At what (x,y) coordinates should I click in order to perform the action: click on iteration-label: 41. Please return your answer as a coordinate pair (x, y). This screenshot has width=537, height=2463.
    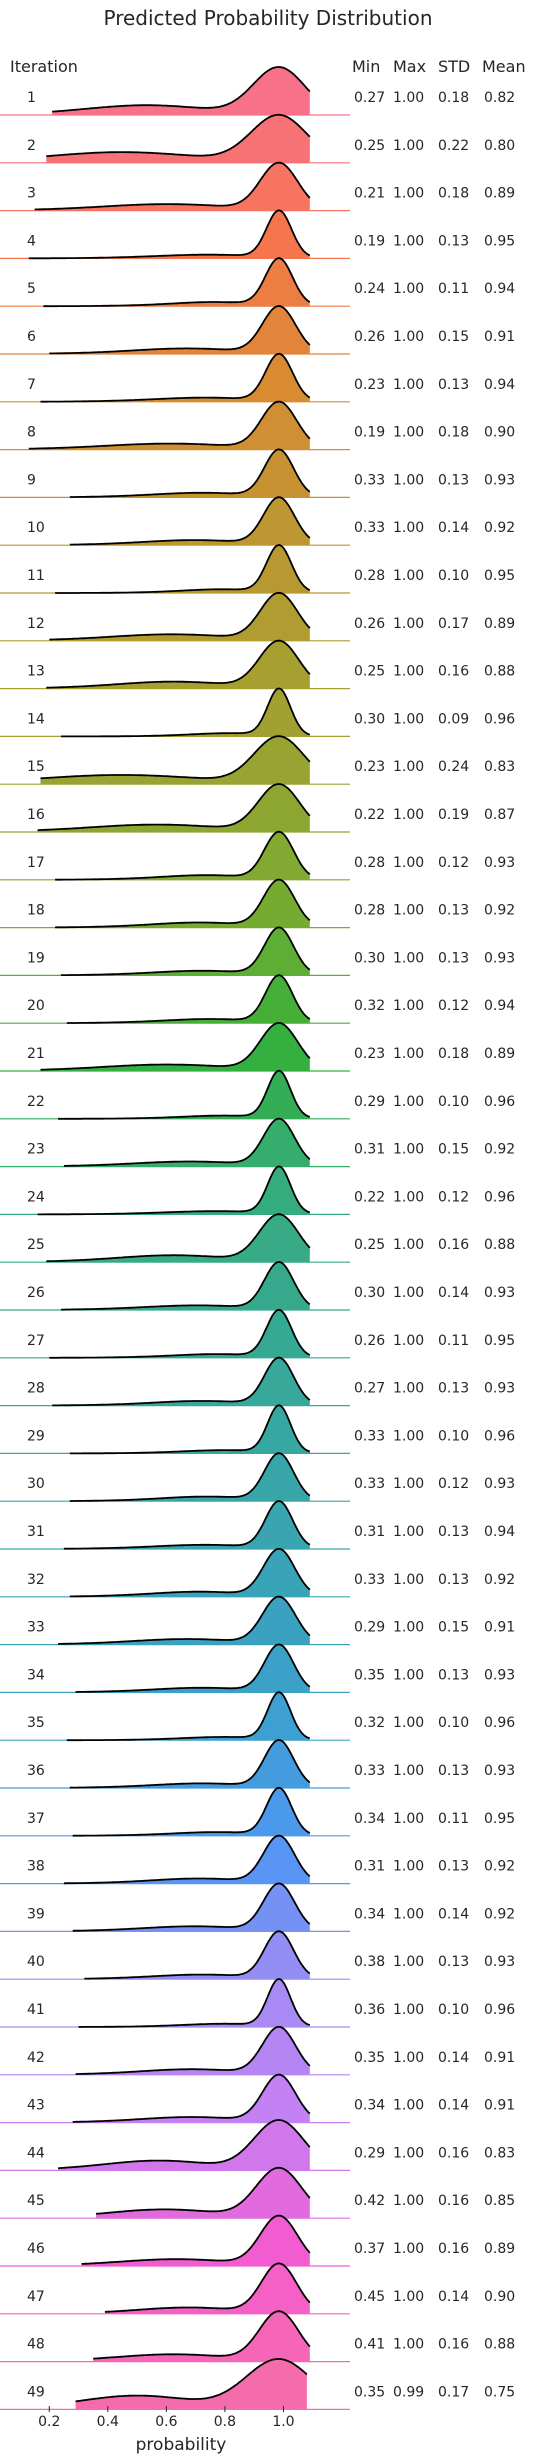
    Looking at the image, I should click on (36, 2010).